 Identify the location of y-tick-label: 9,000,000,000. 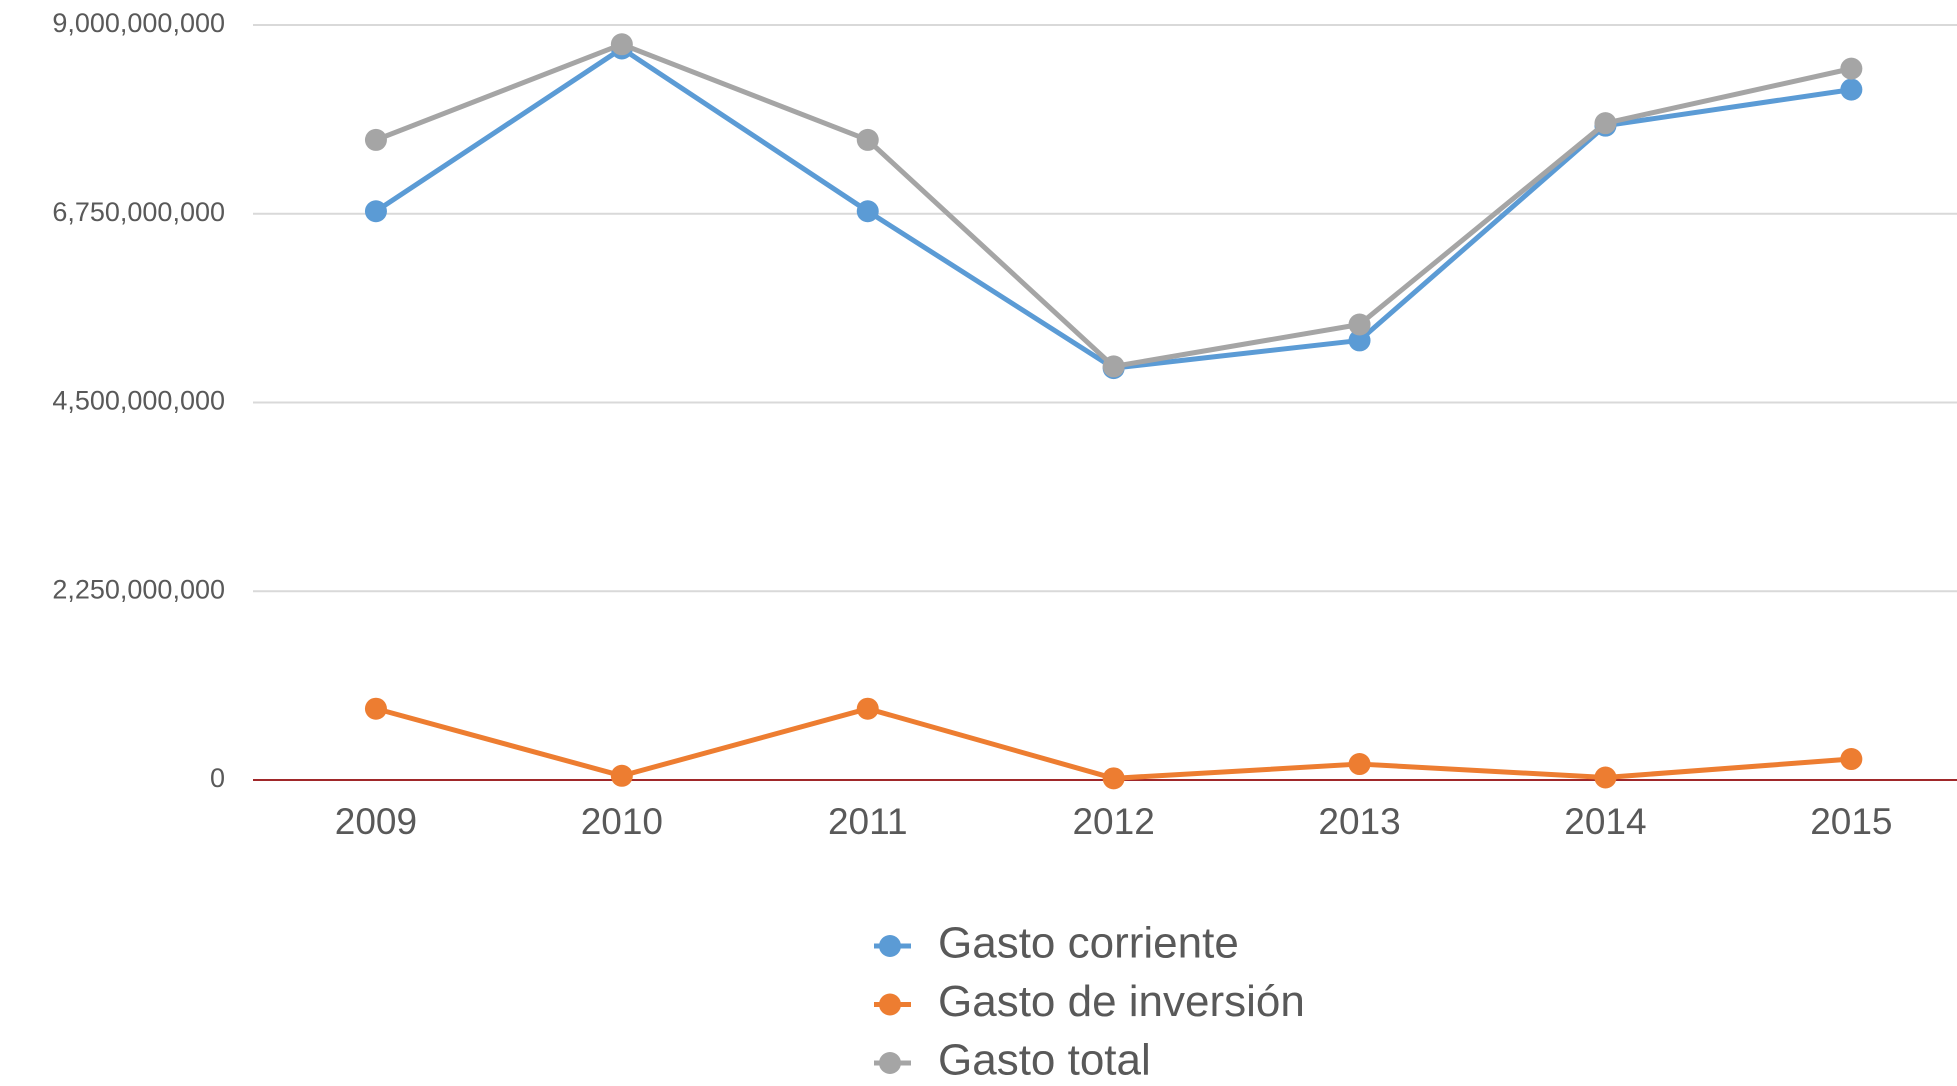
(138, 23).